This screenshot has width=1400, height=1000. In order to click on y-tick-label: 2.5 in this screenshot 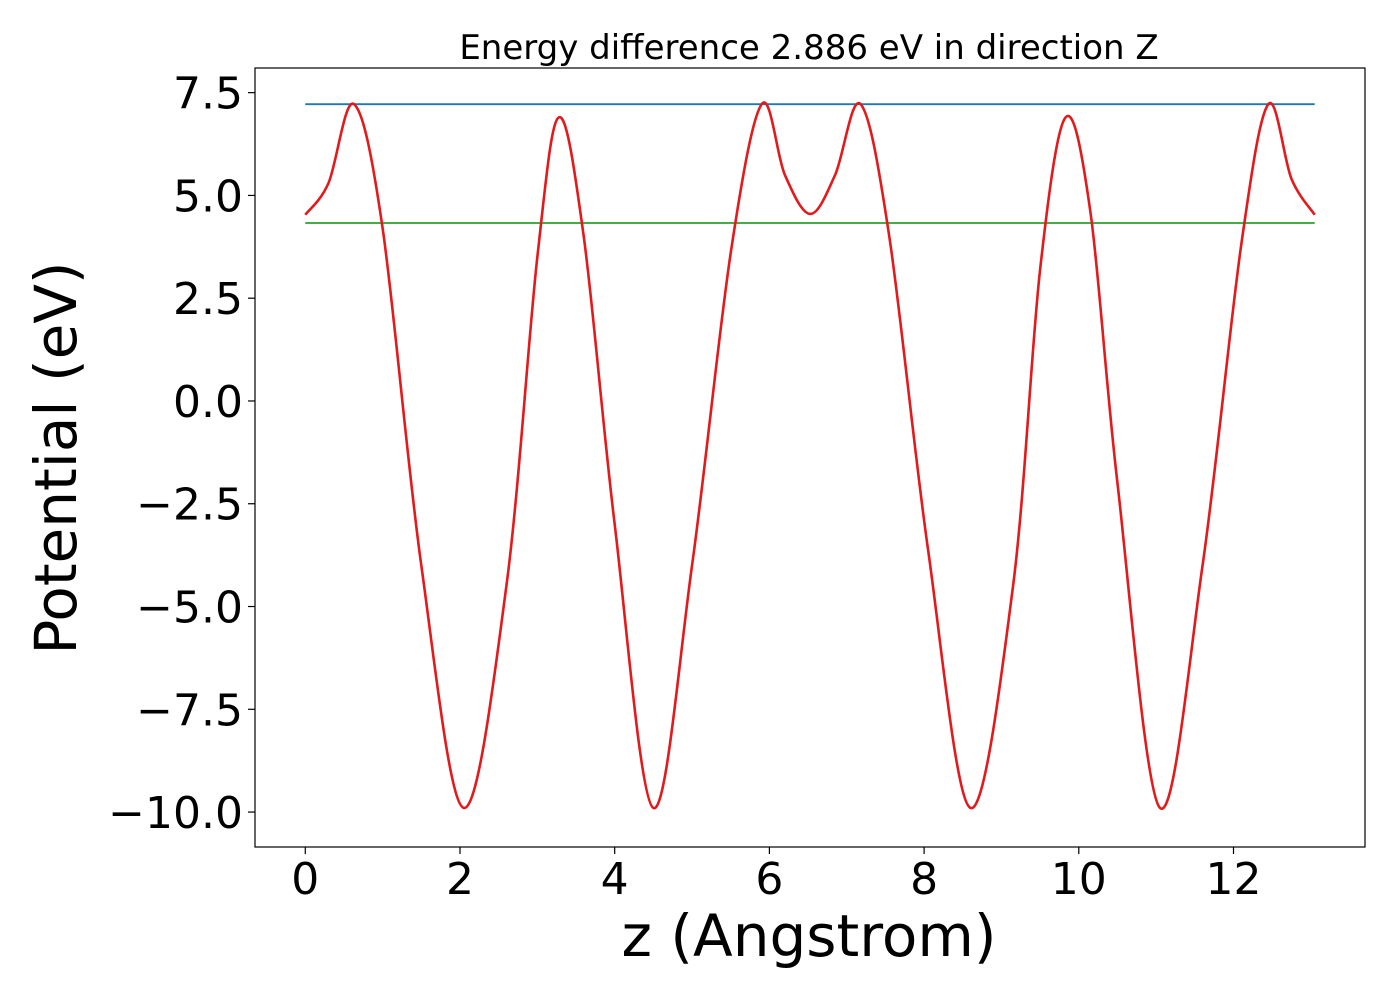, I will do `click(208, 299)`.